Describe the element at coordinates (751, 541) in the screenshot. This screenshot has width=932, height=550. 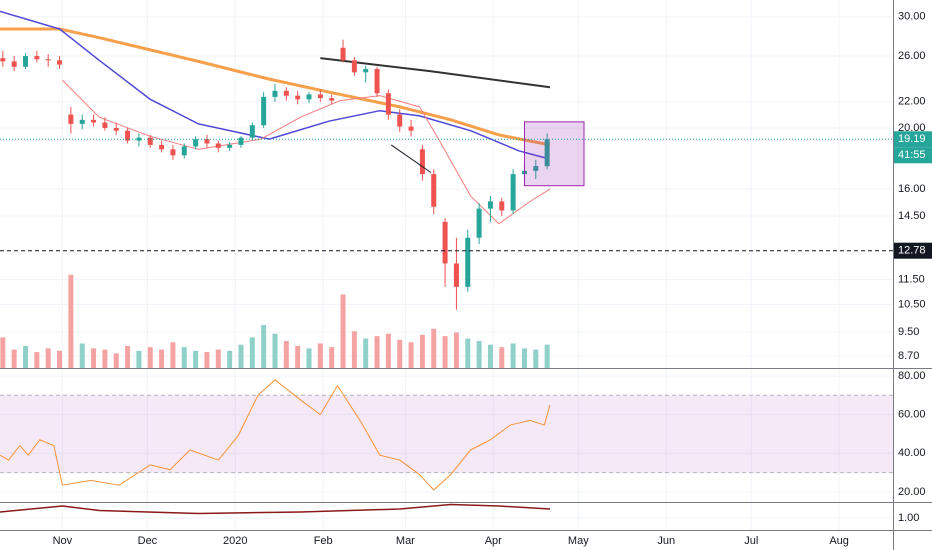
I see `x-tick-label: Jul` at that location.